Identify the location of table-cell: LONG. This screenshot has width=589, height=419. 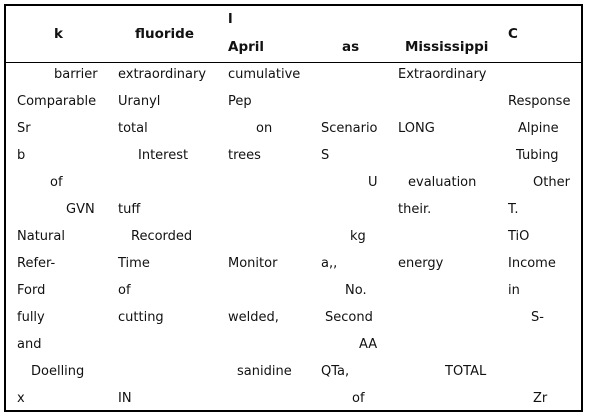
(416, 128).